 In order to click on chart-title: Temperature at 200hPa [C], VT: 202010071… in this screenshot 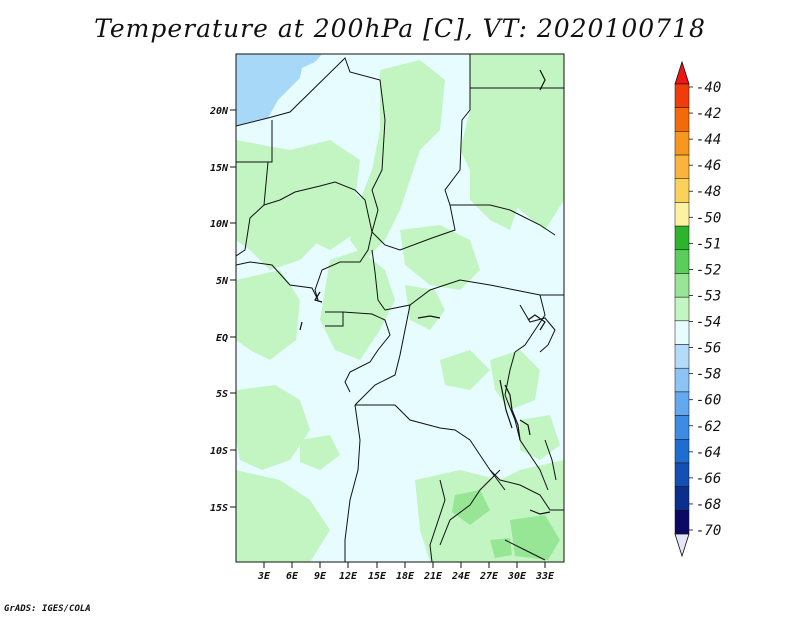, I will do `click(400, 28)`.